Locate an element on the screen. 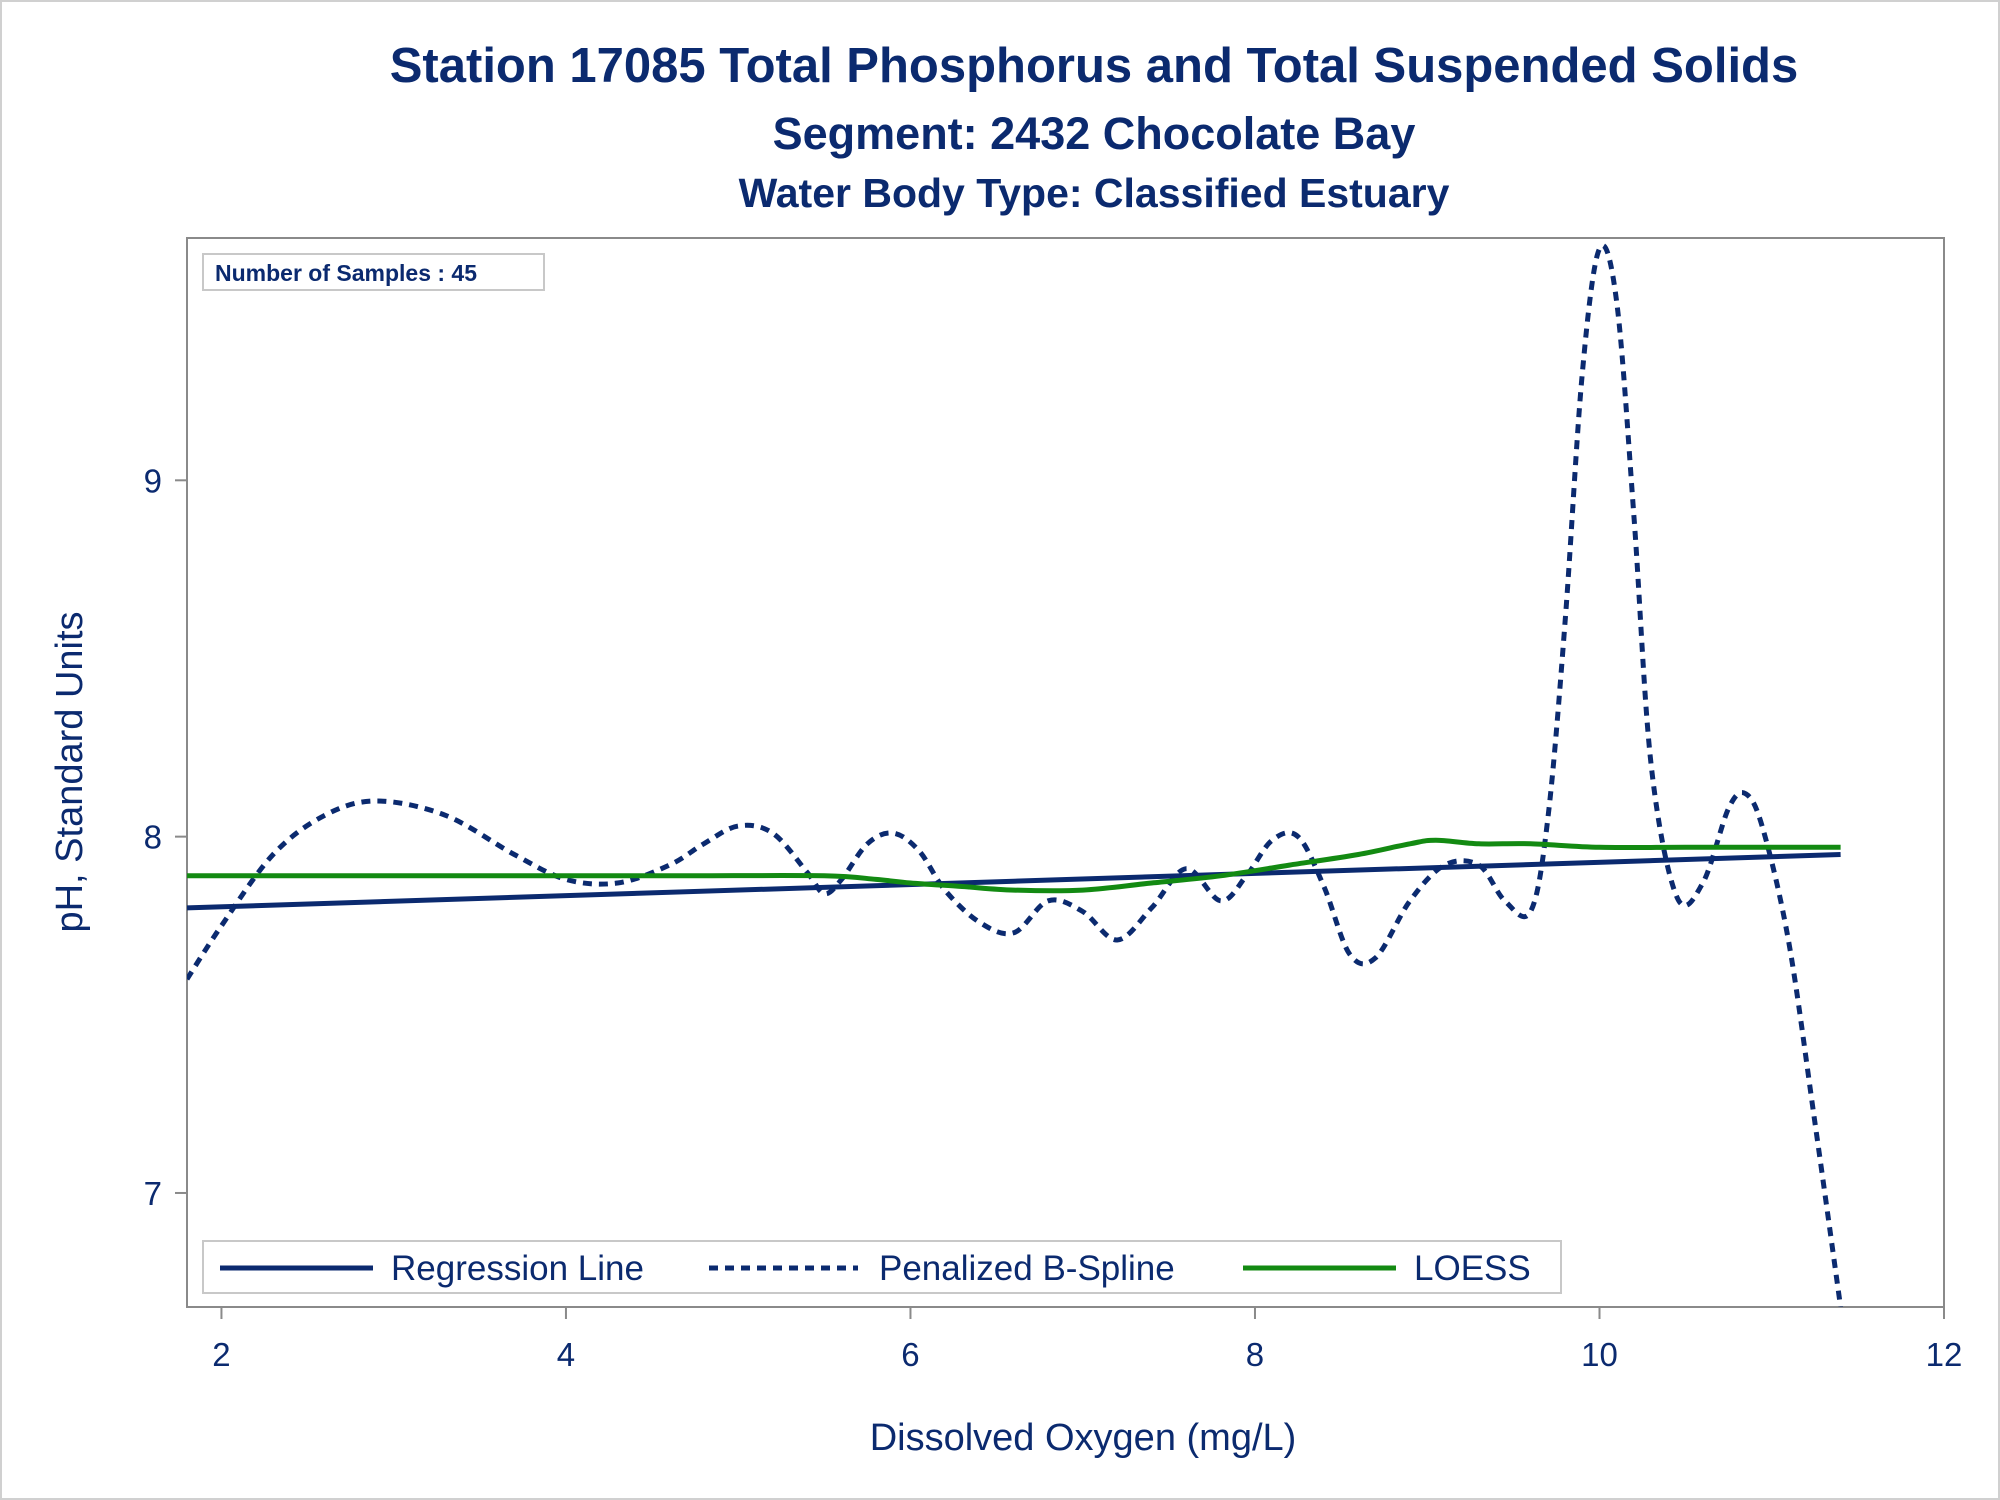 This screenshot has height=1500, width=2000. chart-subtitle-segment: Segment: 2432 Chocolate Bay is located at coordinates (1094, 133).